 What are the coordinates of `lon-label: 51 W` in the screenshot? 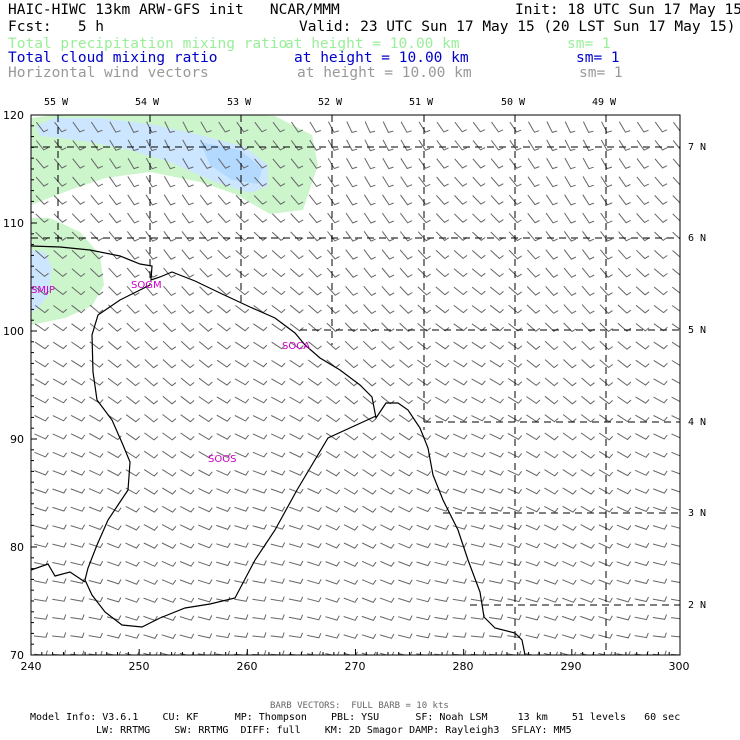 It's located at (421, 102).